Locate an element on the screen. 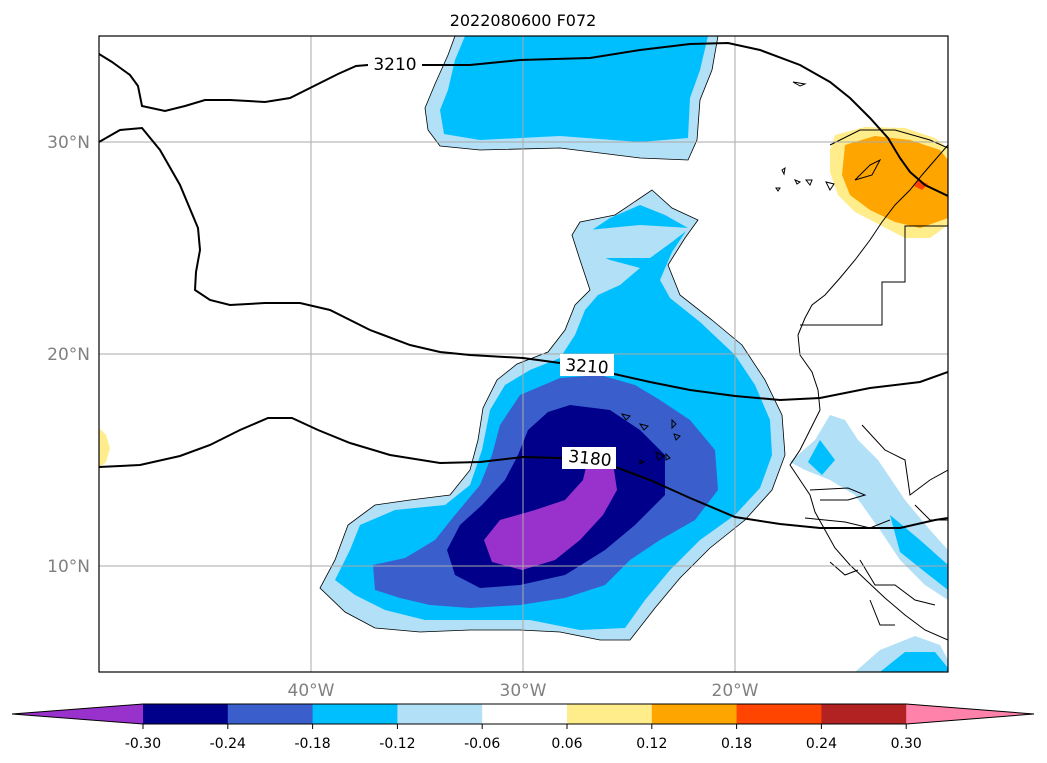 The width and height of the screenshot is (1047, 763). anomaly-north-blob is located at coordinates (571, 98).